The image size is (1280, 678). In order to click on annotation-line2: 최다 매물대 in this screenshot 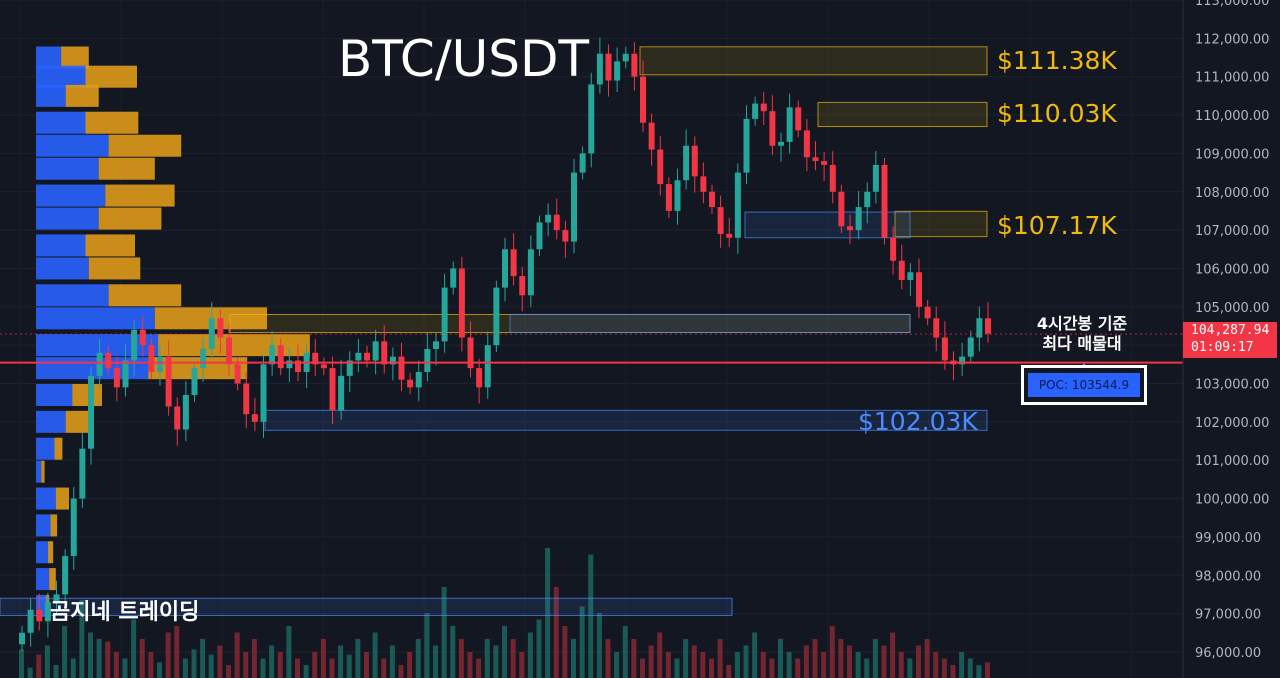, I will do `click(1082, 343)`.